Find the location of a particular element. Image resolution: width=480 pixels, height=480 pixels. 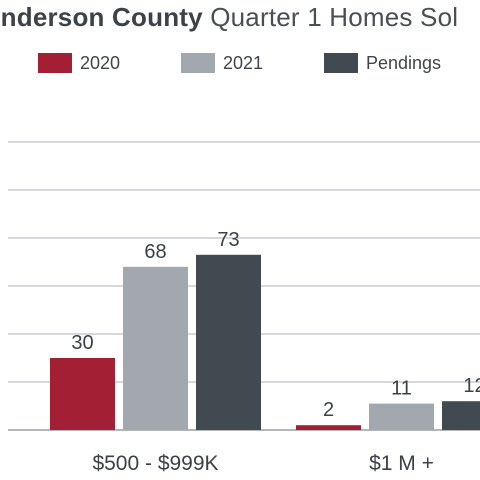

bar-value-label: 2 is located at coordinates (328, 410).